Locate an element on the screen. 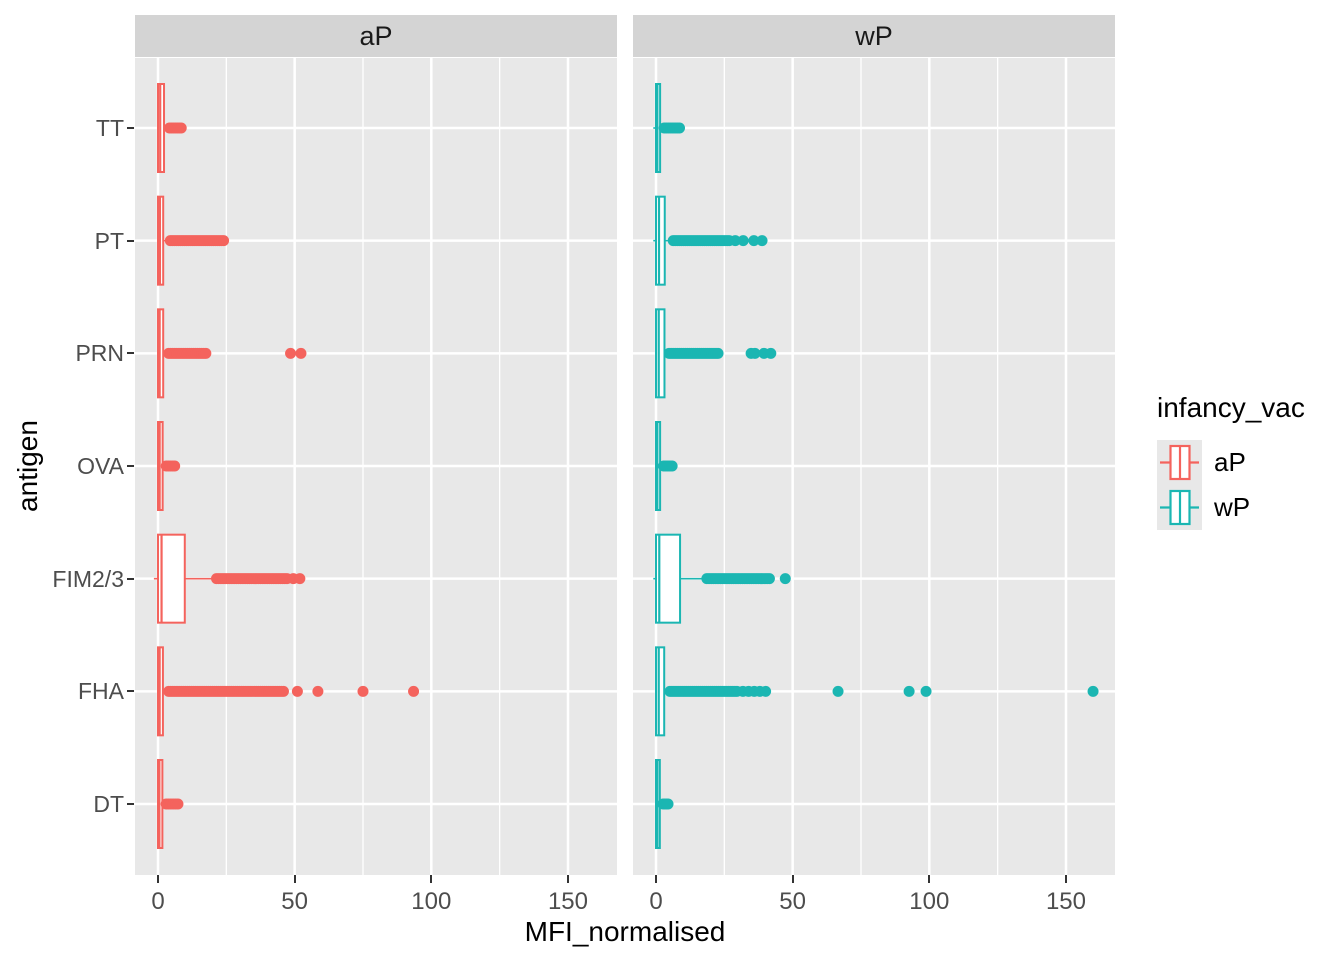 The width and height of the screenshot is (1344, 960). boxplot-wP-OVA is located at coordinates (666, 466).